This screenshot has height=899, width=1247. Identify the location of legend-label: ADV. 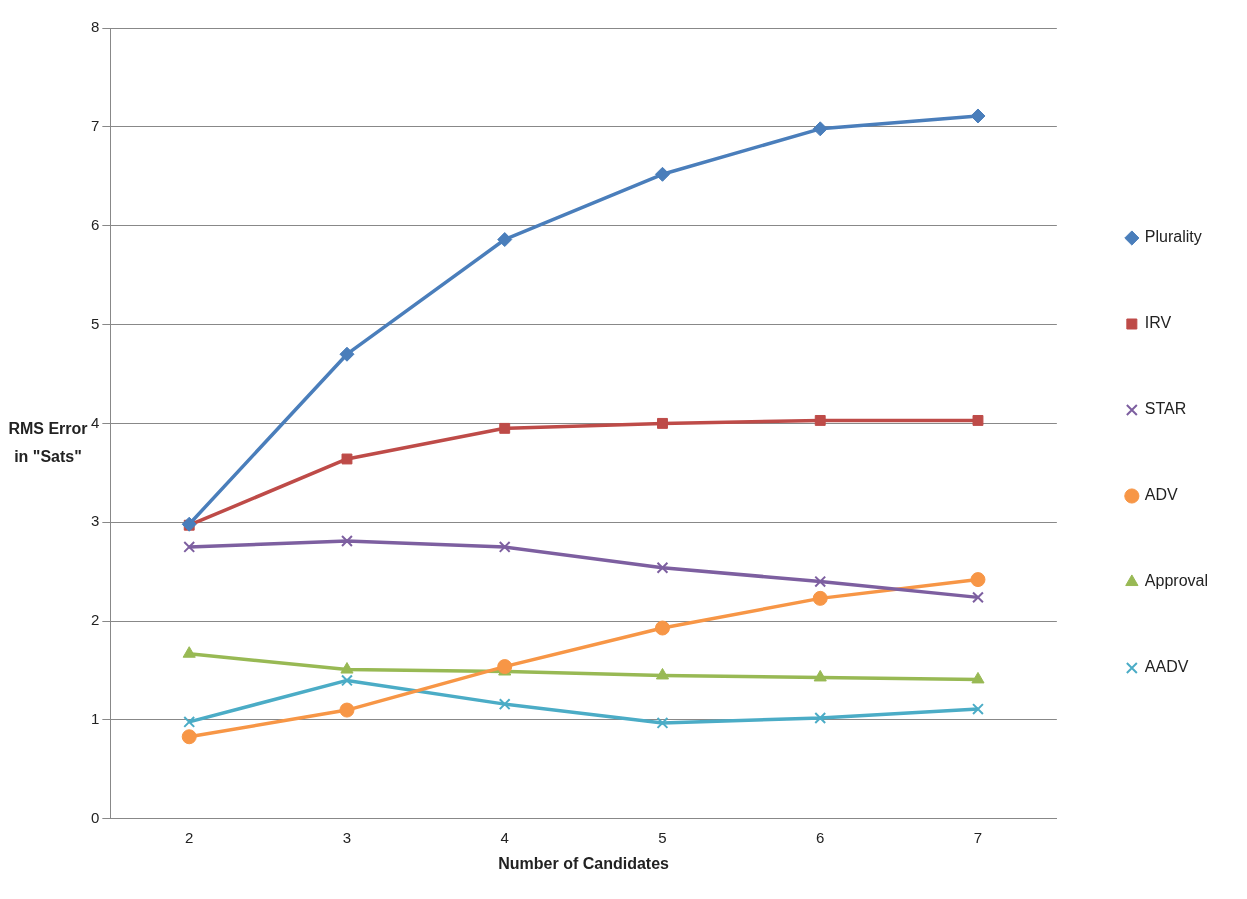
(1161, 495).